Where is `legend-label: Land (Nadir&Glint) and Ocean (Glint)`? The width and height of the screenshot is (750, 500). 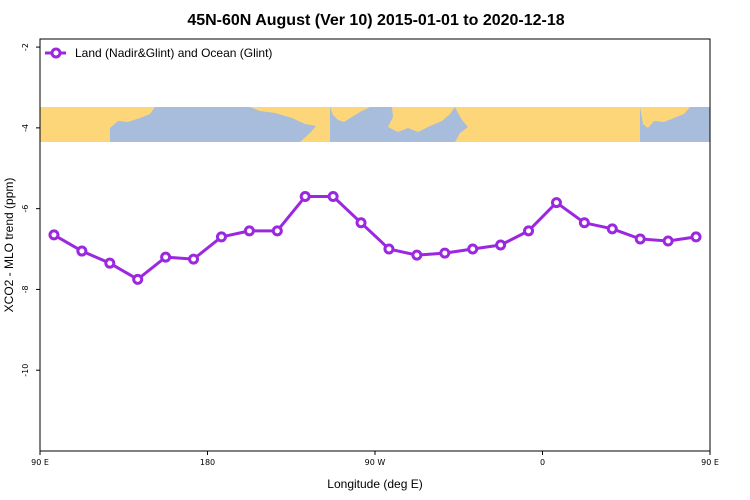 legend-label: Land (Nadir&Glint) and Ocean (Glint) is located at coordinates (173, 53).